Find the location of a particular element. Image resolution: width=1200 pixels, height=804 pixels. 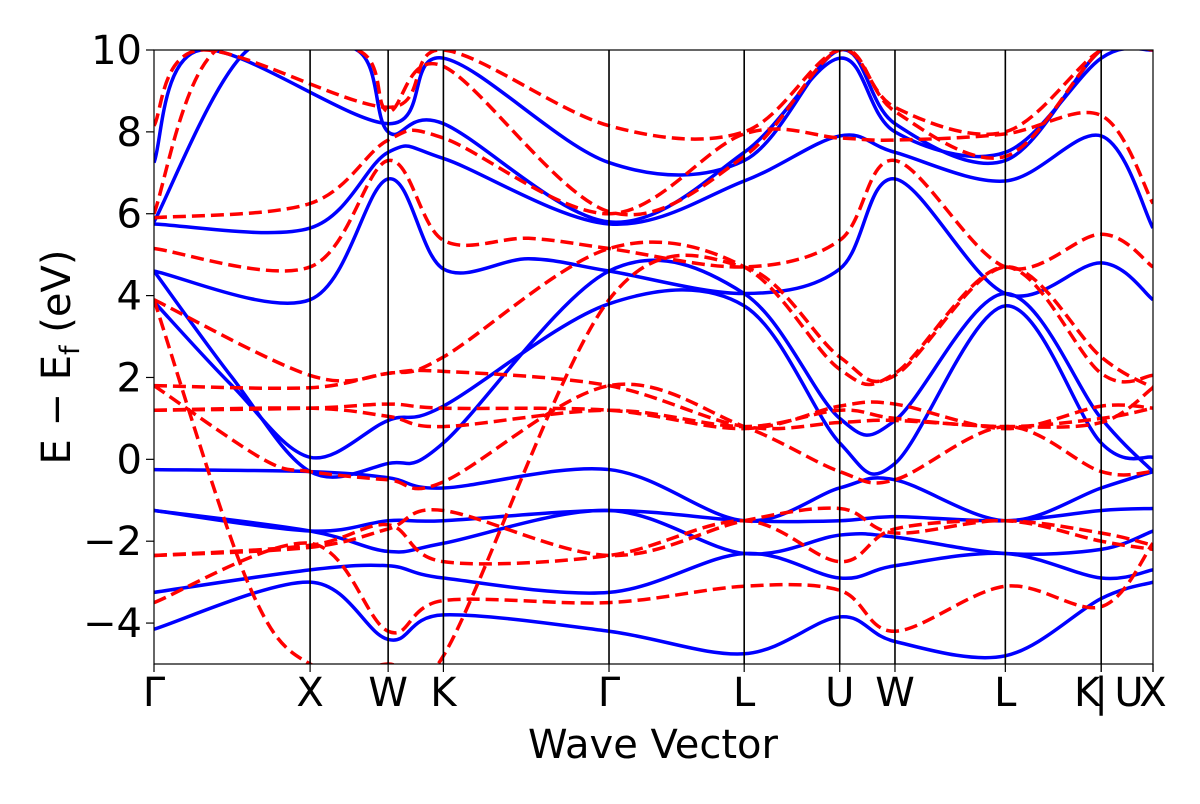

y-axis-label: E − Ef (eV) is located at coordinates (60, 357).